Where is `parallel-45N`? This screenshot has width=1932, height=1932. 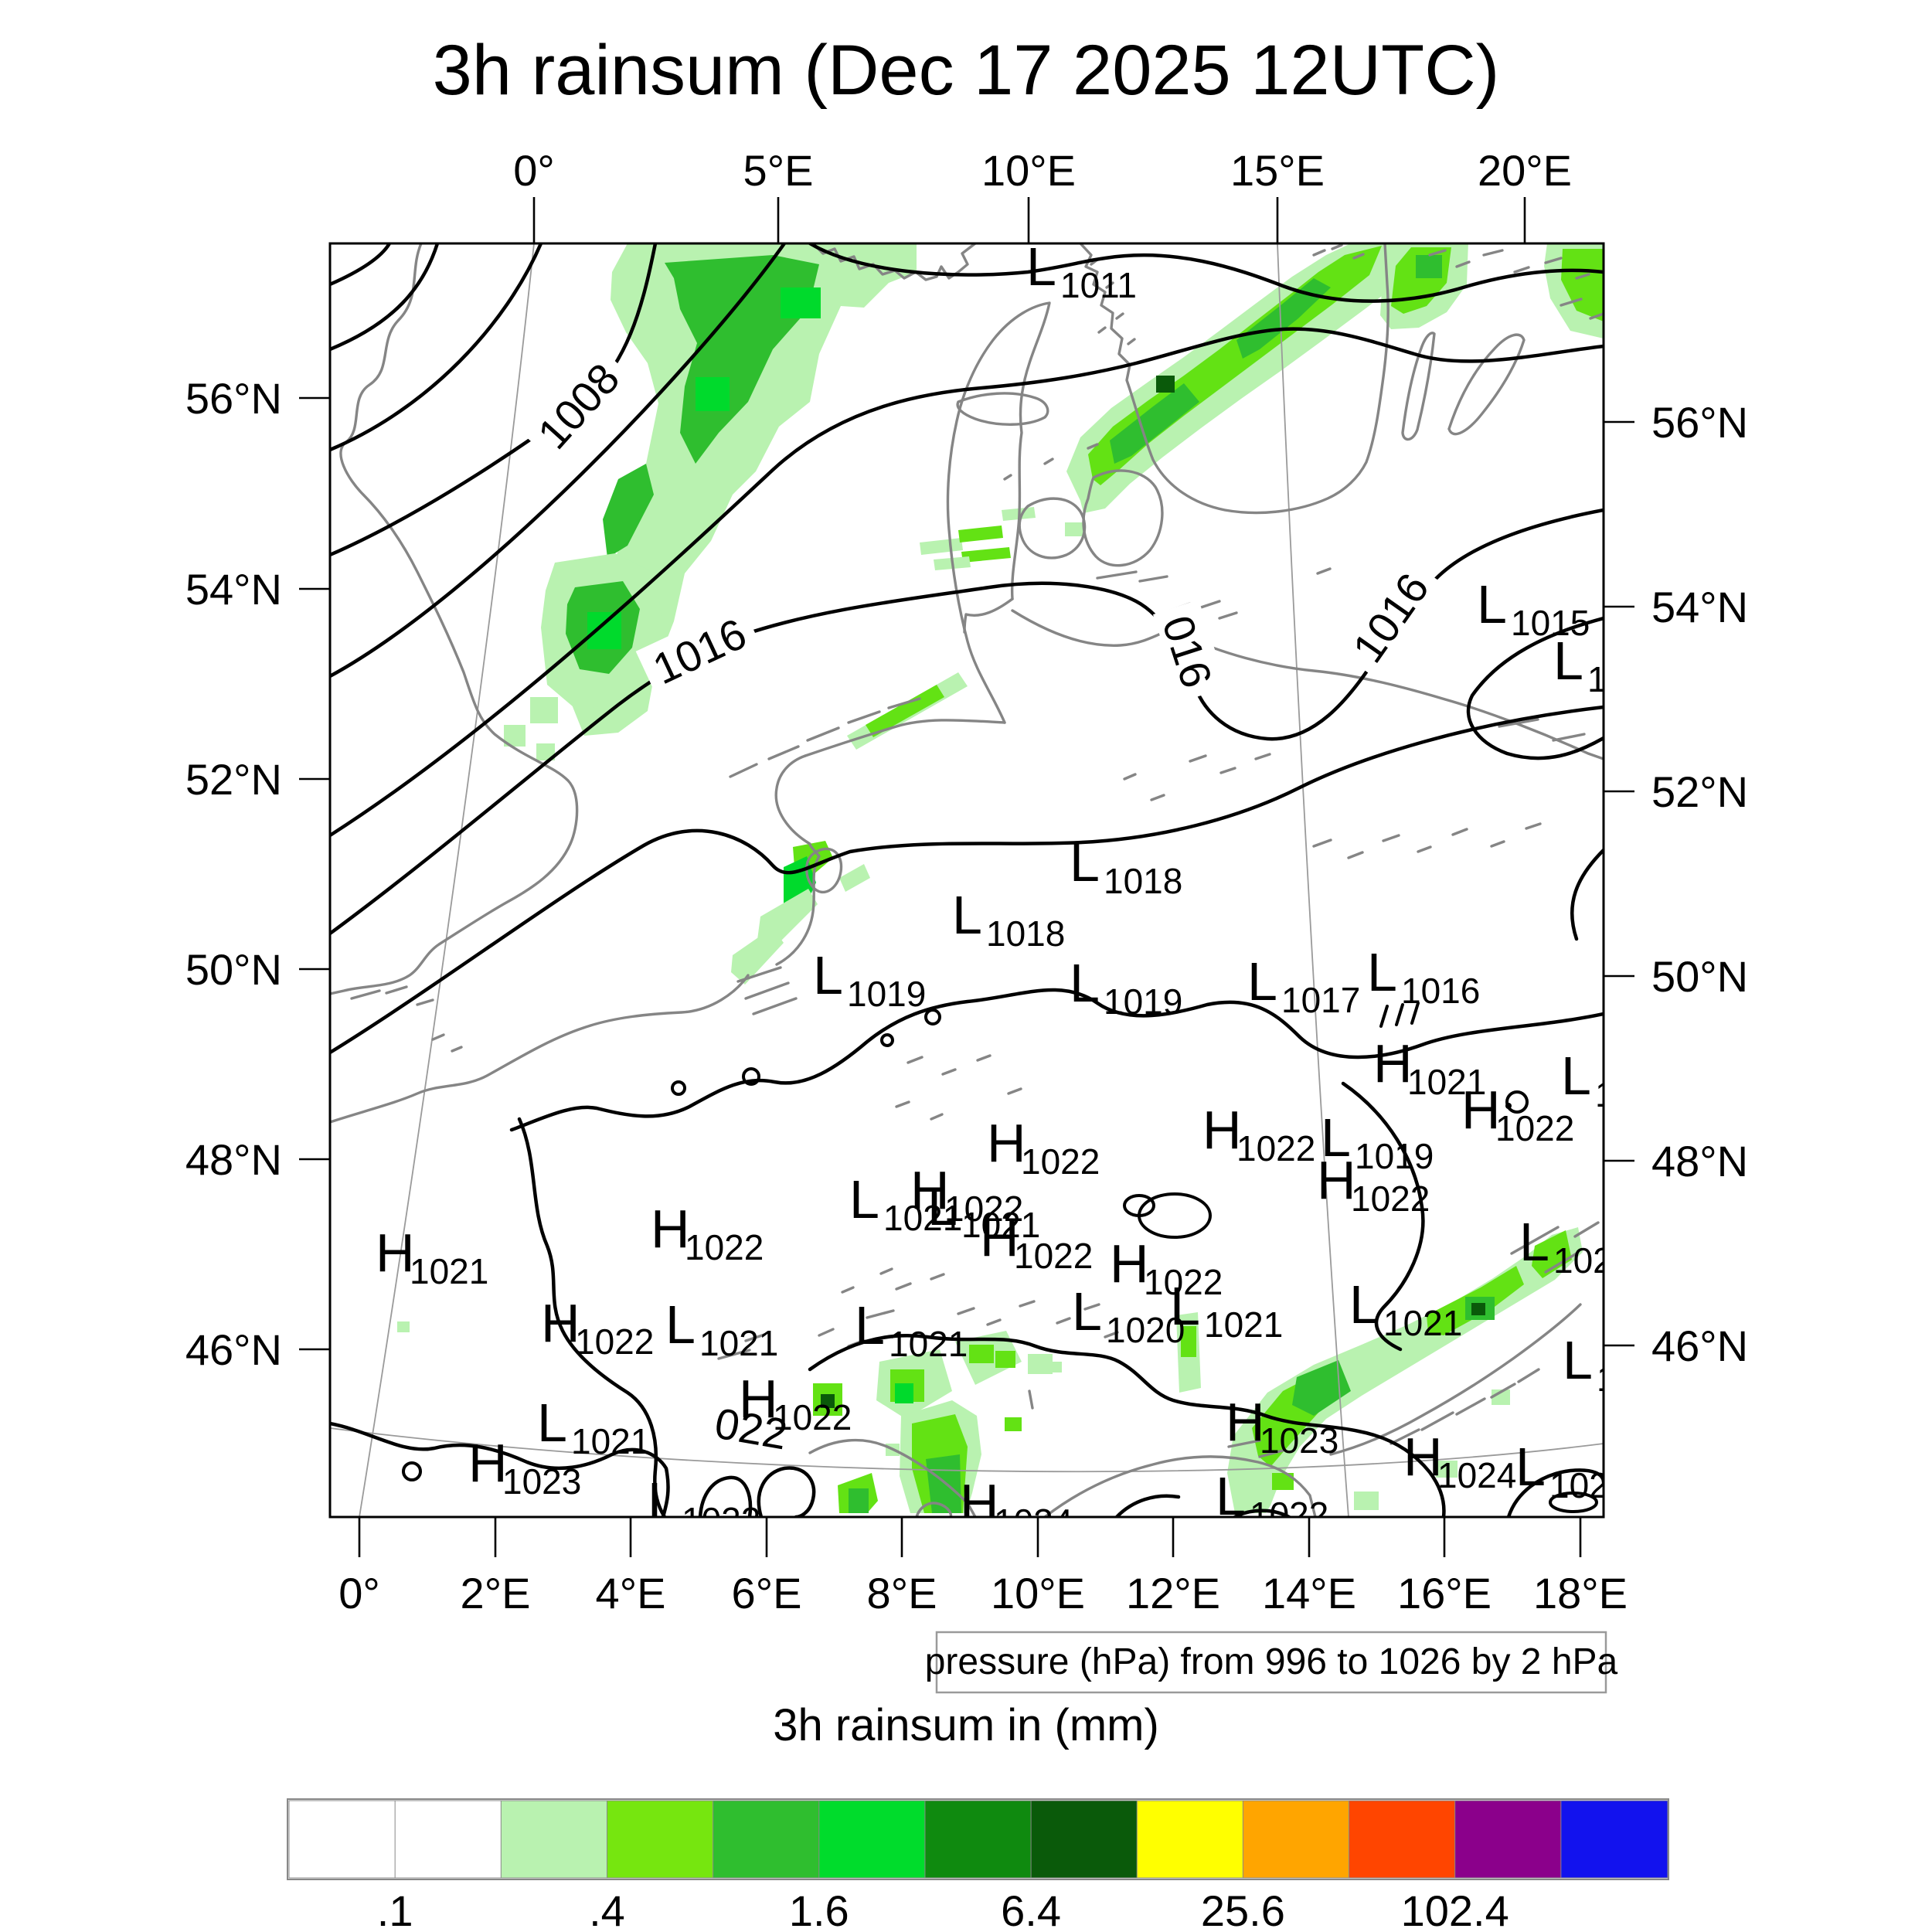 parallel-45N is located at coordinates (967, 1450).